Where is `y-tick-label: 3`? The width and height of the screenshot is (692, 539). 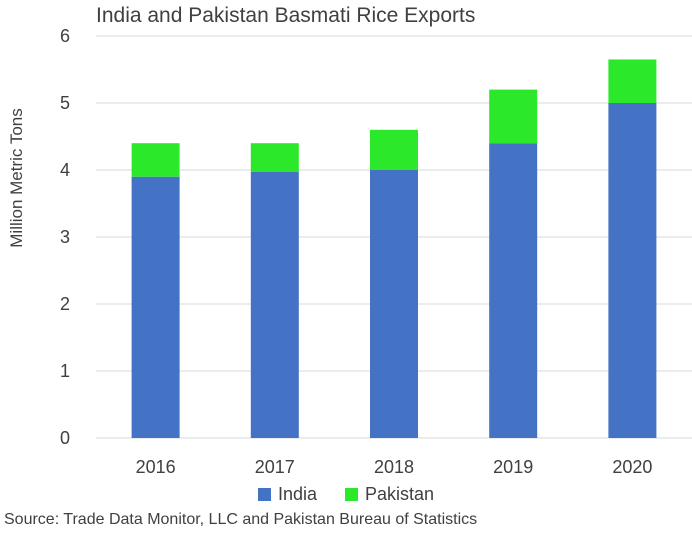
y-tick-label: 3 is located at coordinates (65, 237).